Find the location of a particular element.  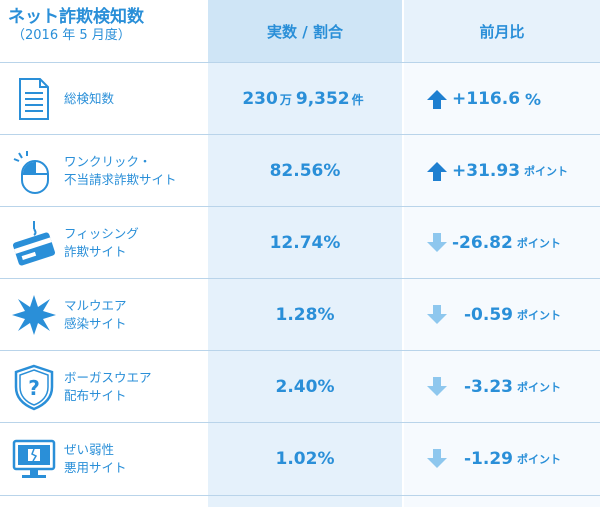

document-icon is located at coordinates (34, 99).